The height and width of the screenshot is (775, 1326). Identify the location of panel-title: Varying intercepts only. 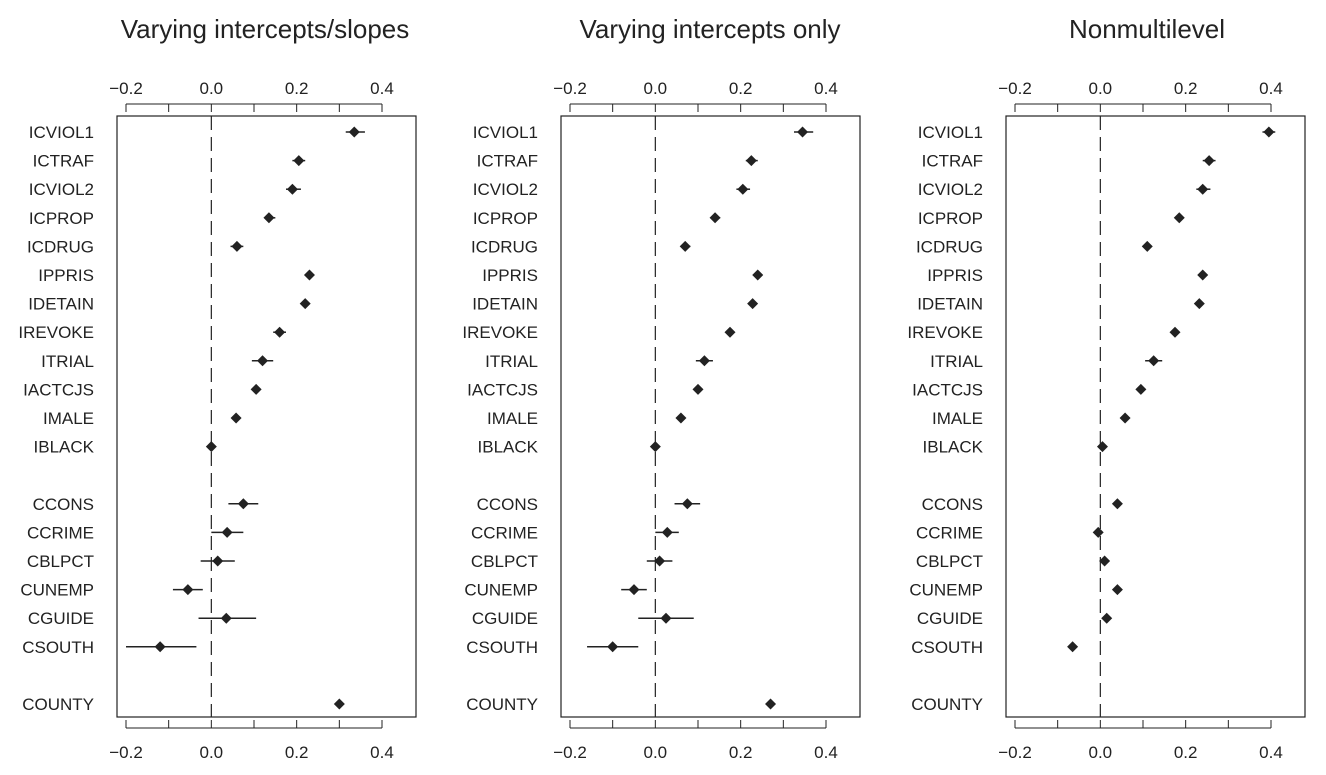
(709, 29).